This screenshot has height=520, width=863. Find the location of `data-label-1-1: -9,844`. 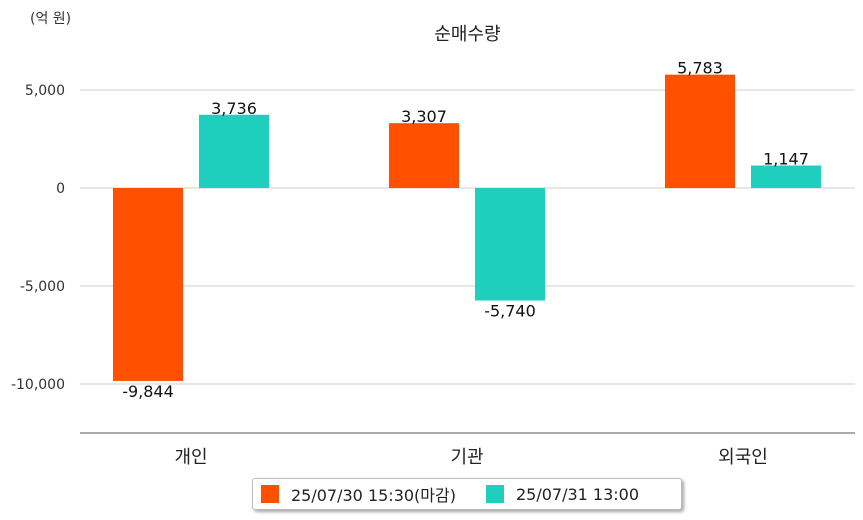

data-label-1-1: -9,844 is located at coordinates (148, 391).